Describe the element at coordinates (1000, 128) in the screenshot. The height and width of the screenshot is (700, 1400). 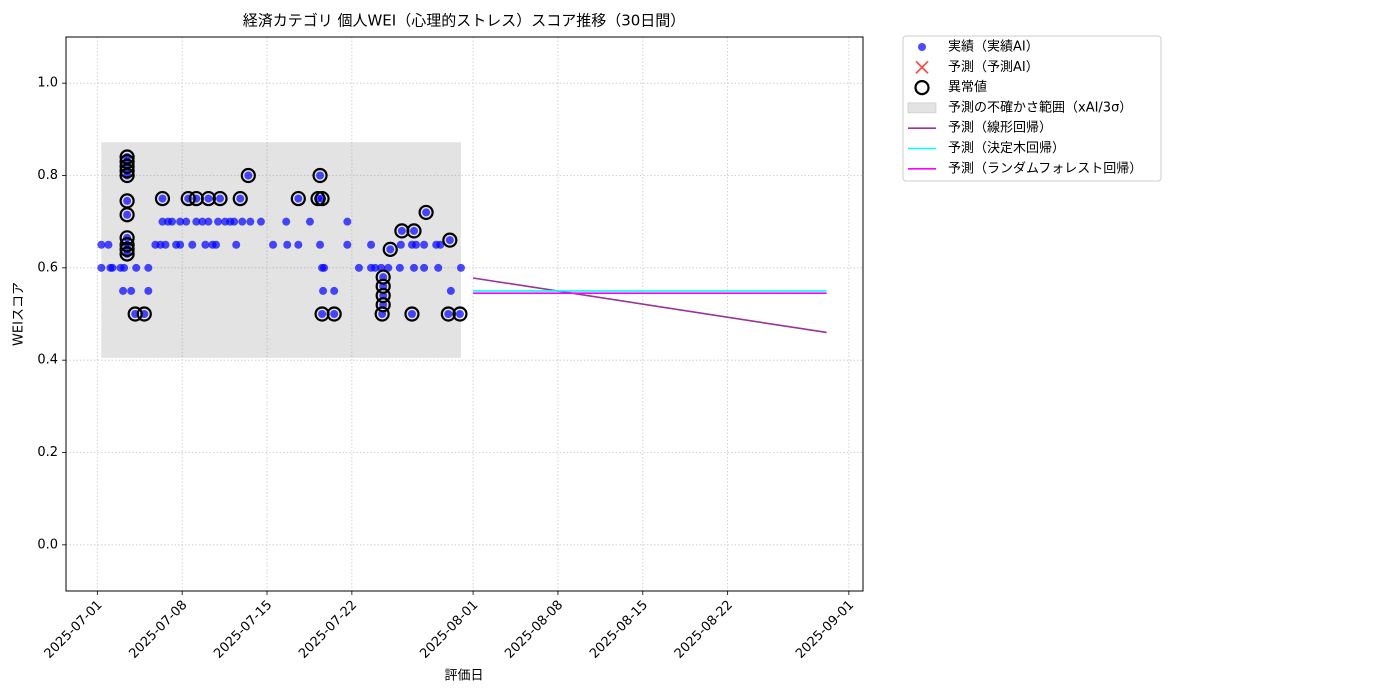
I see `legend-label: 予測（線形回帰）` at that location.